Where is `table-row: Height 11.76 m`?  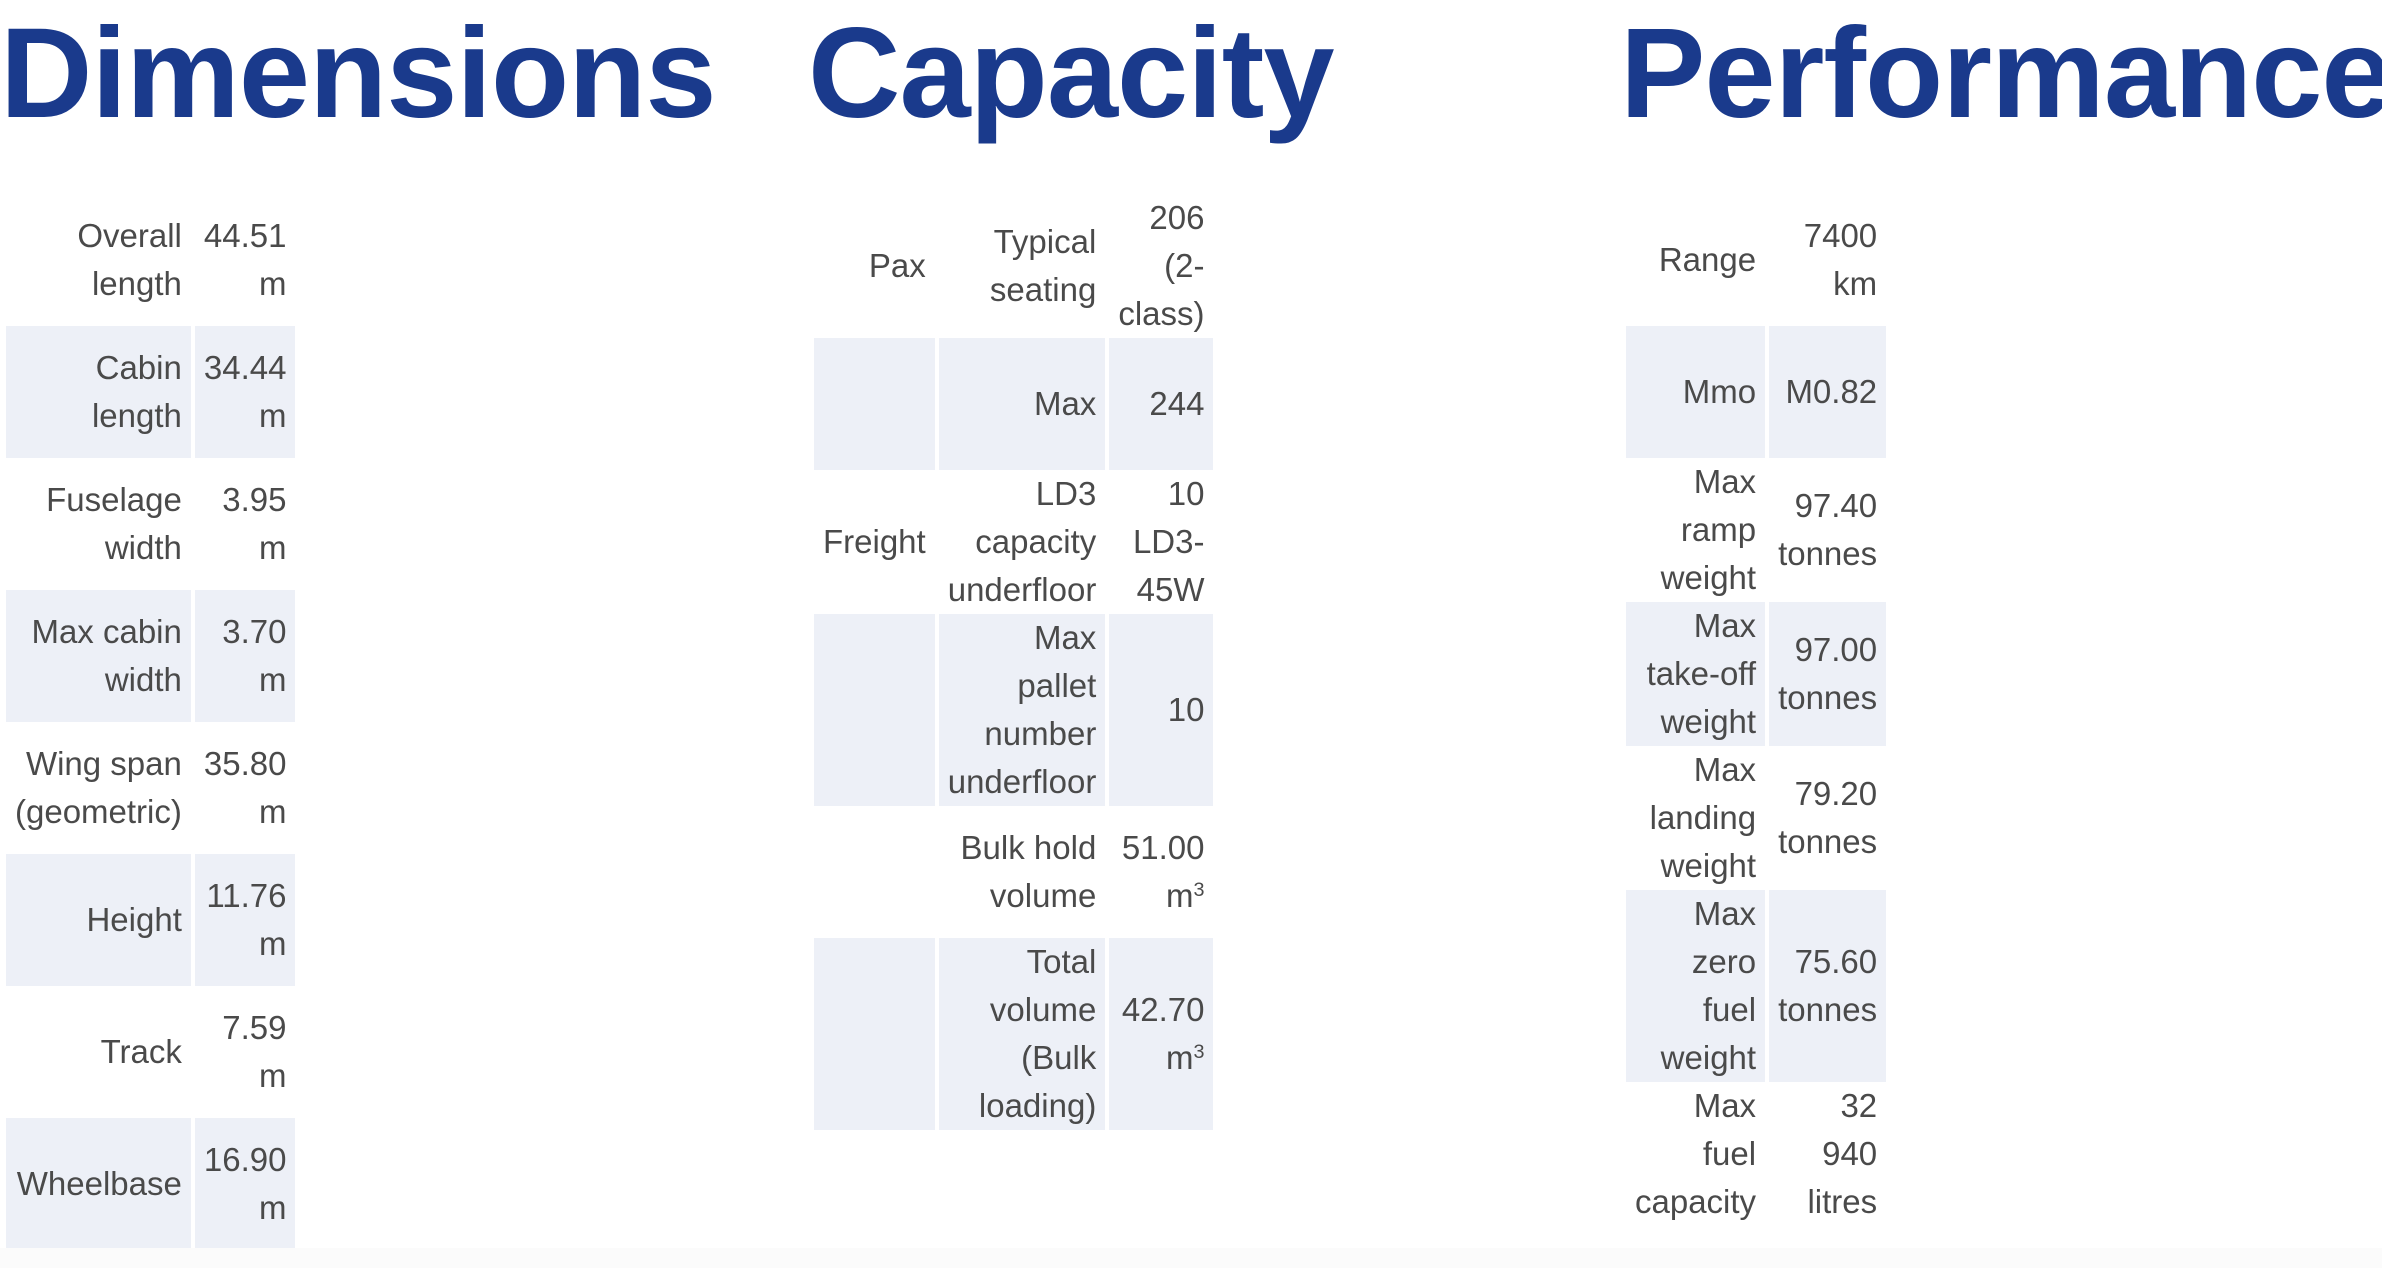 table-row: Height 11.76 m is located at coordinates (151, 920).